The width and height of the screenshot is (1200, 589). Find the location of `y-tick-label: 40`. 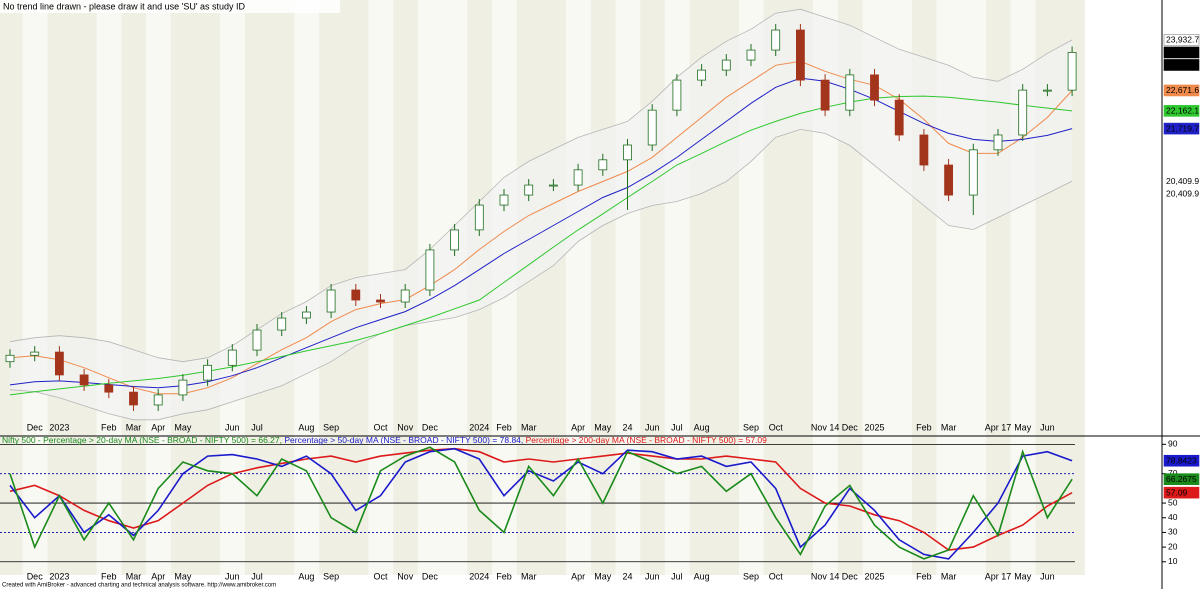

y-tick-label: 40 is located at coordinates (1173, 517).